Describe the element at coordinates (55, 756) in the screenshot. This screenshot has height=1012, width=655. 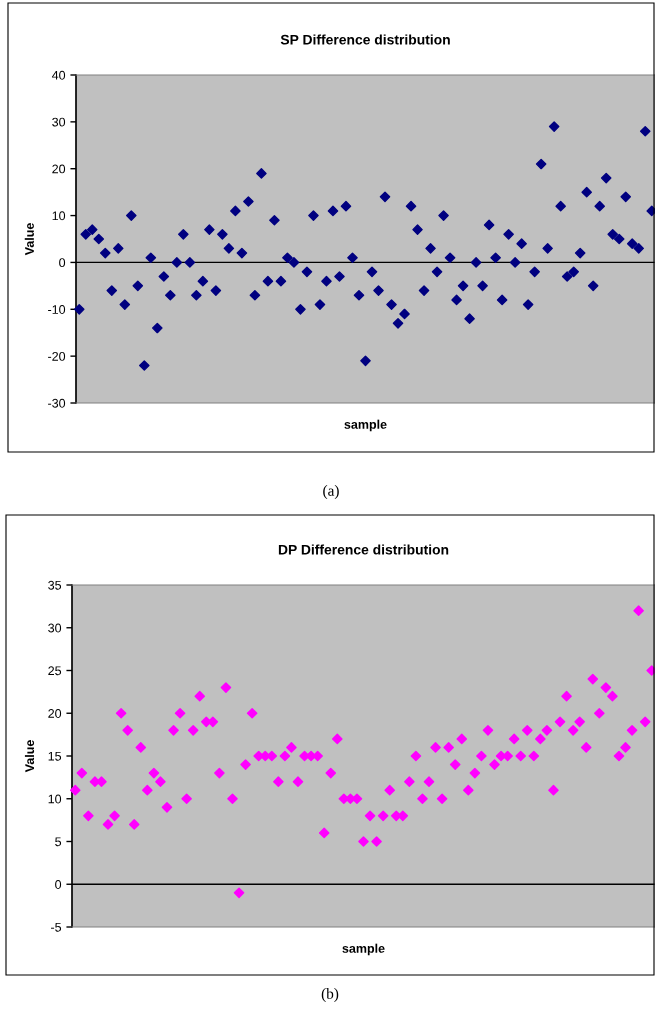
I see `y-tick-label: 15` at that location.